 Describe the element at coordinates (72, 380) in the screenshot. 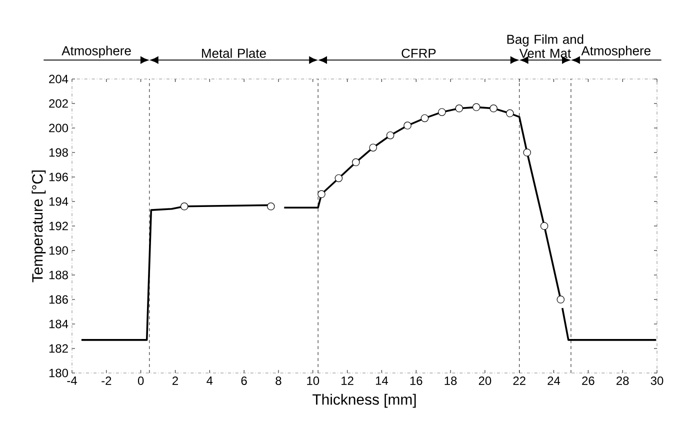

I see `x-tick-label: -4` at that location.